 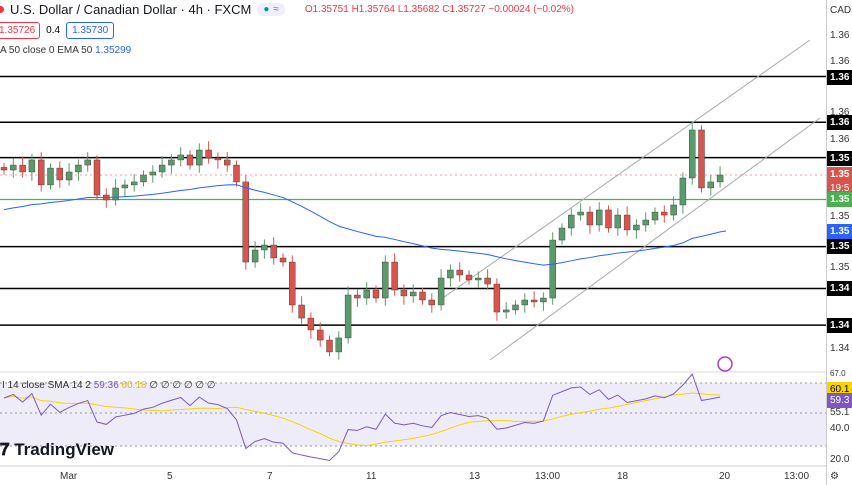 I want to click on ema-50-line, so click(x=365, y=225).